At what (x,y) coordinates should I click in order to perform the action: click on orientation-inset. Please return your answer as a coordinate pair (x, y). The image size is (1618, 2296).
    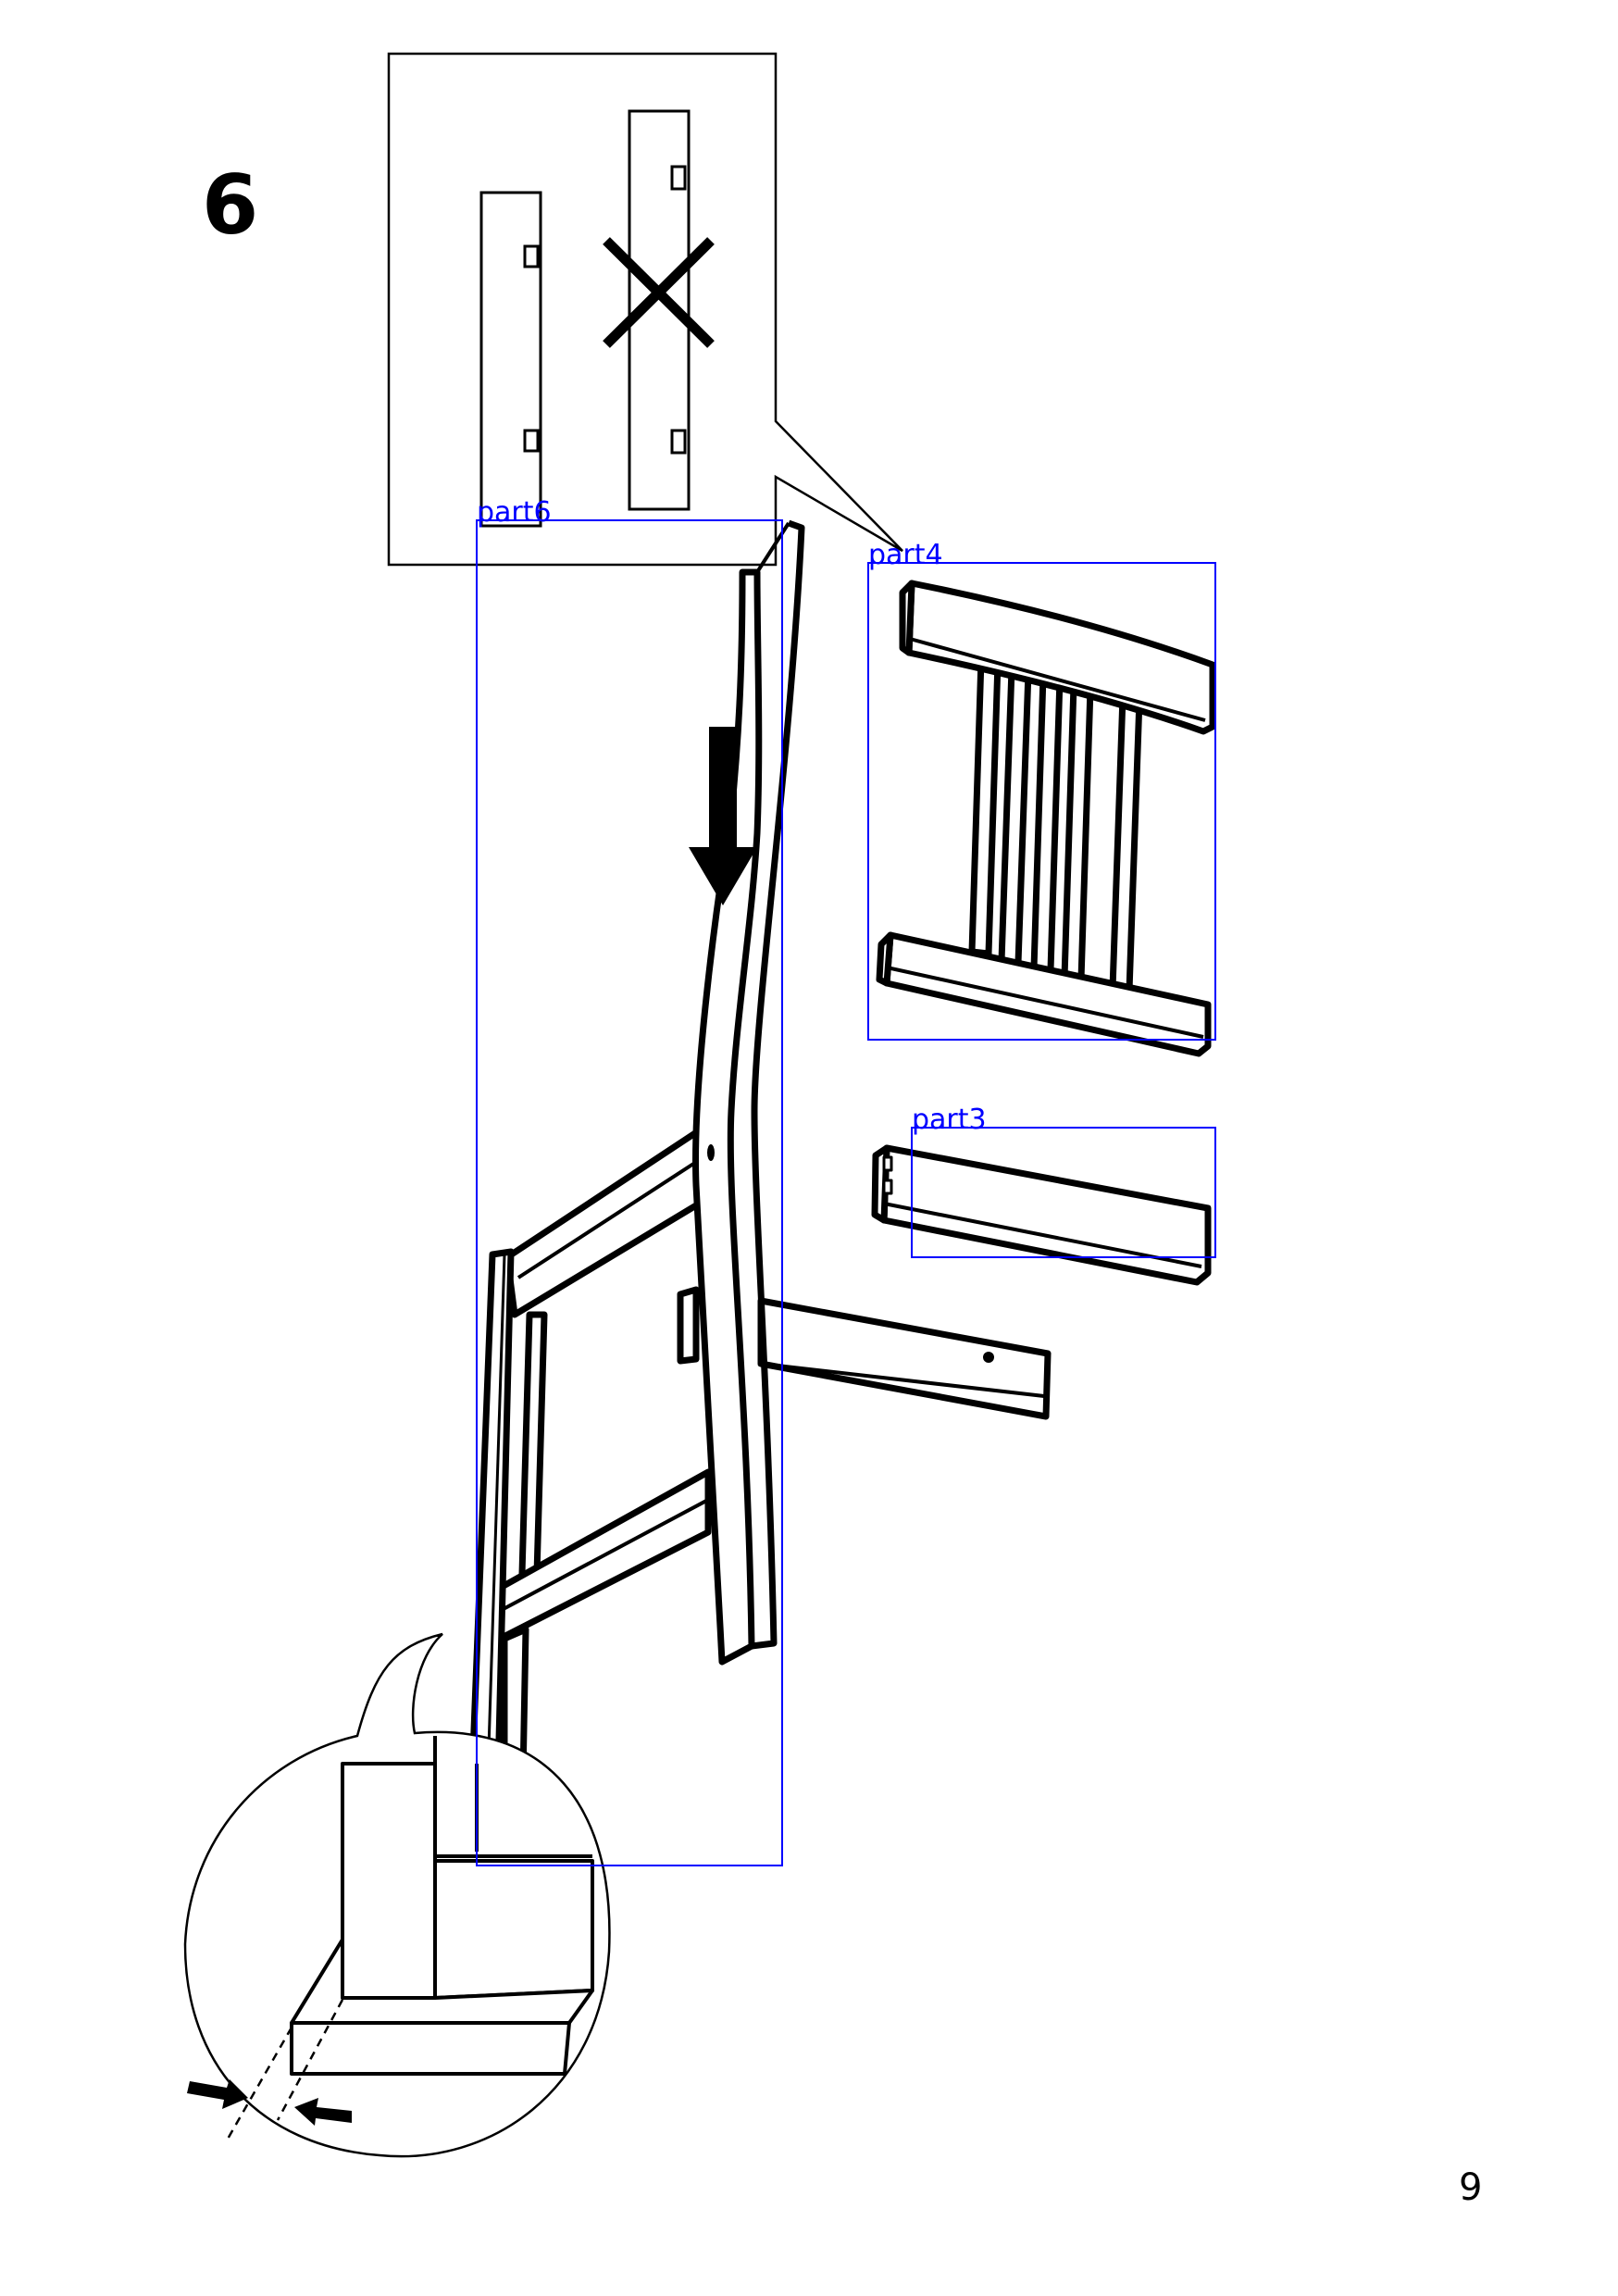
    Looking at the image, I should click on (645, 309).